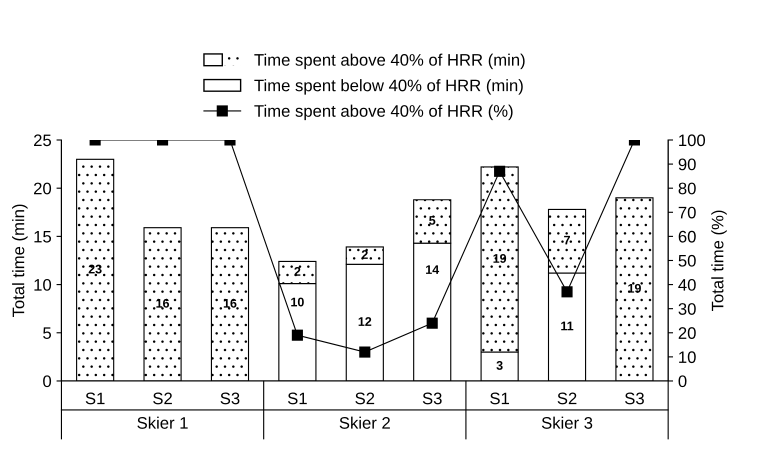 This screenshot has height=459, width=768. What do you see at coordinates (567, 326) in the screenshot?
I see `data-label: 11` at bounding box center [567, 326].